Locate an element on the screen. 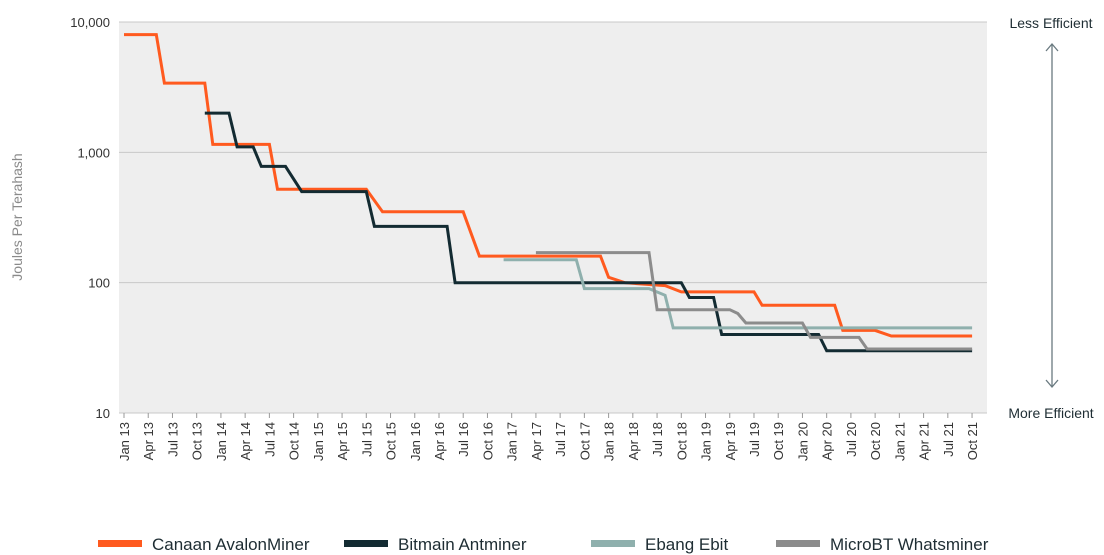 The width and height of the screenshot is (1104, 555). x-tick-label: Oct 20 is located at coordinates (875, 441).